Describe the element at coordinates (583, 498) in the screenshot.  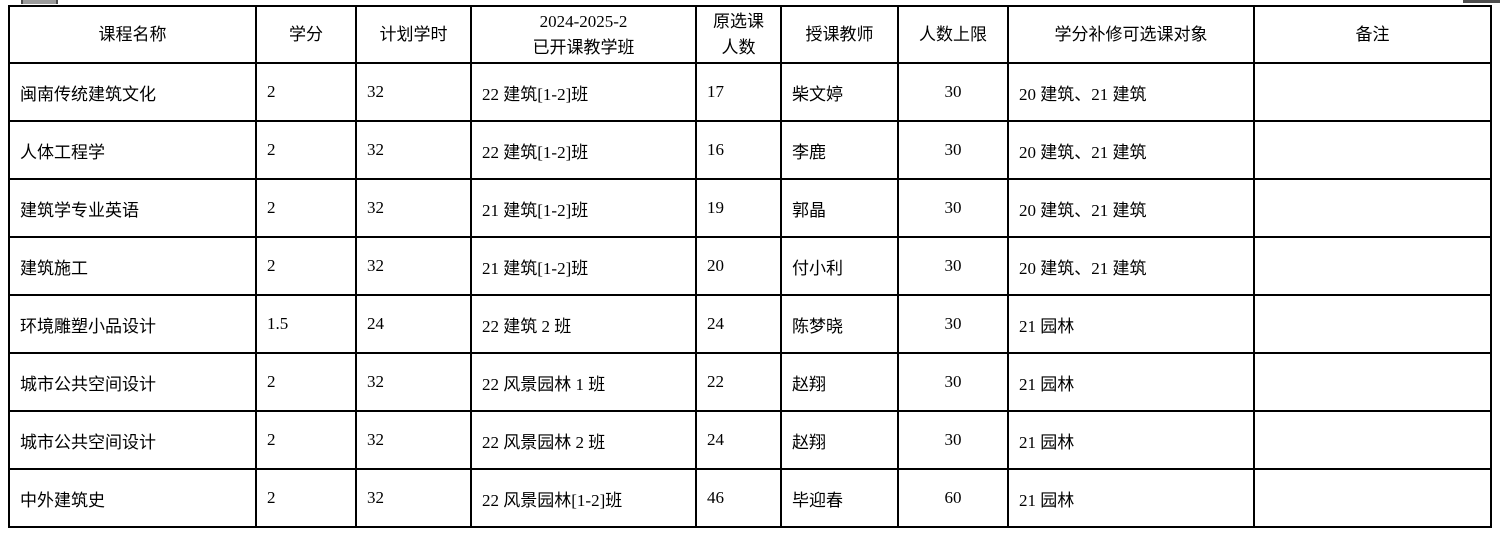
I see `cell-class: 22 风景园林[1-2]班` at that location.